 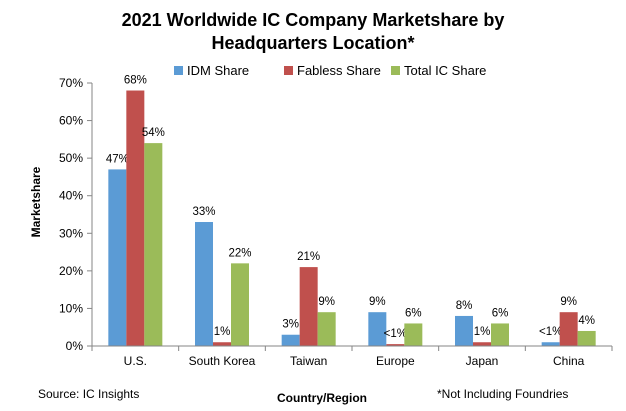 What do you see at coordinates (71, 83) in the screenshot?
I see `y-tick-label: 70%` at bounding box center [71, 83].